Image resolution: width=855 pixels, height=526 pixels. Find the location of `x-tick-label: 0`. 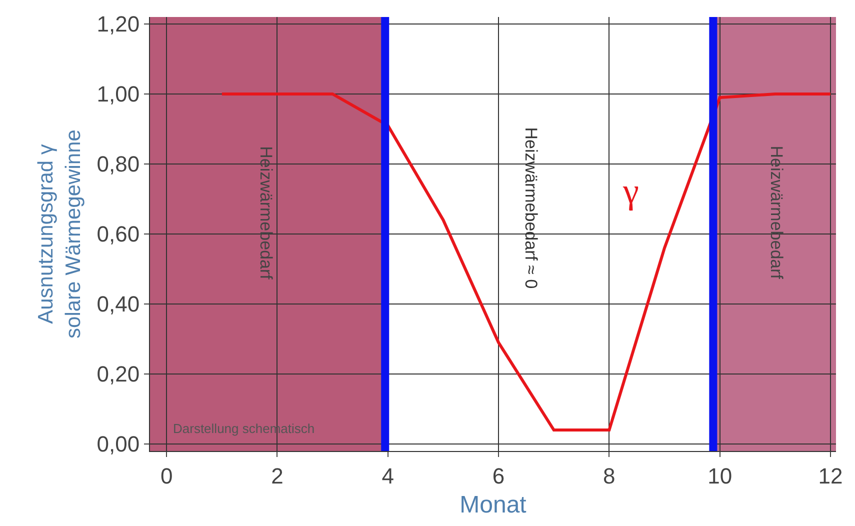

x-tick-label: 0 is located at coordinates (166, 475).